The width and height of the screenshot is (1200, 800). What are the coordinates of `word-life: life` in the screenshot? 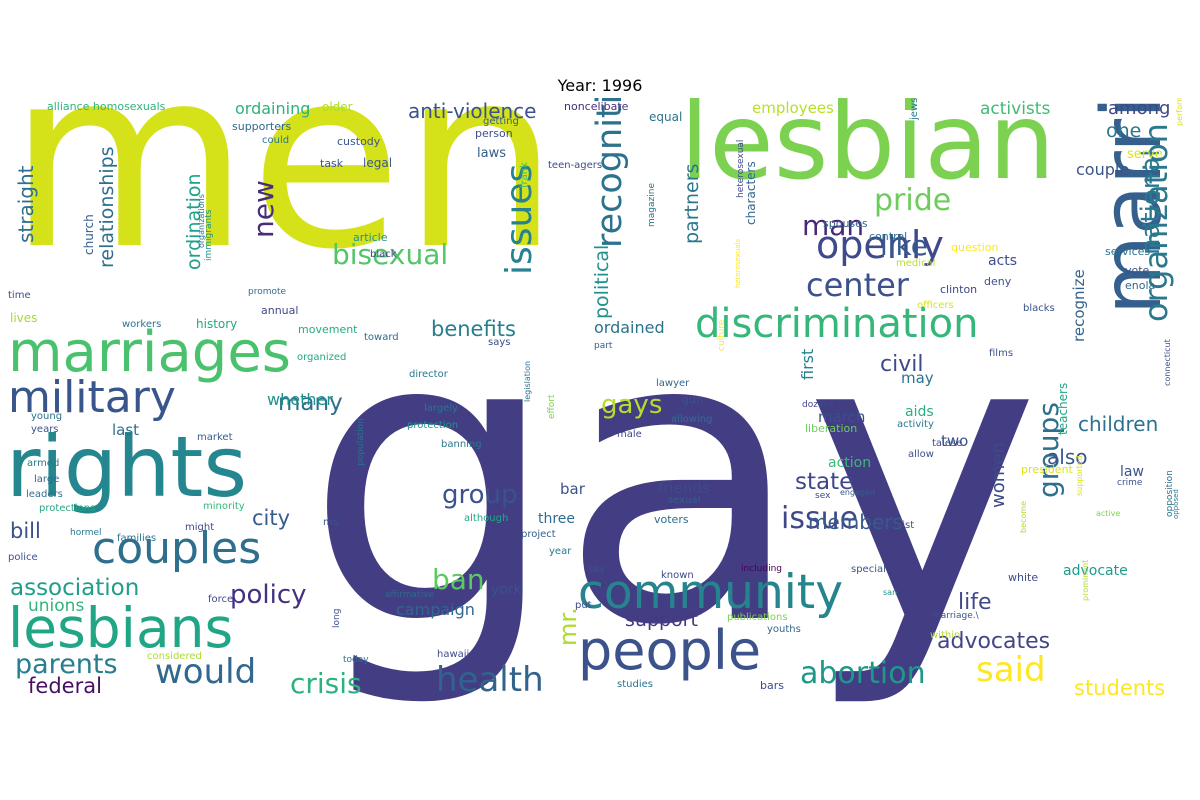 It's located at (975, 602).